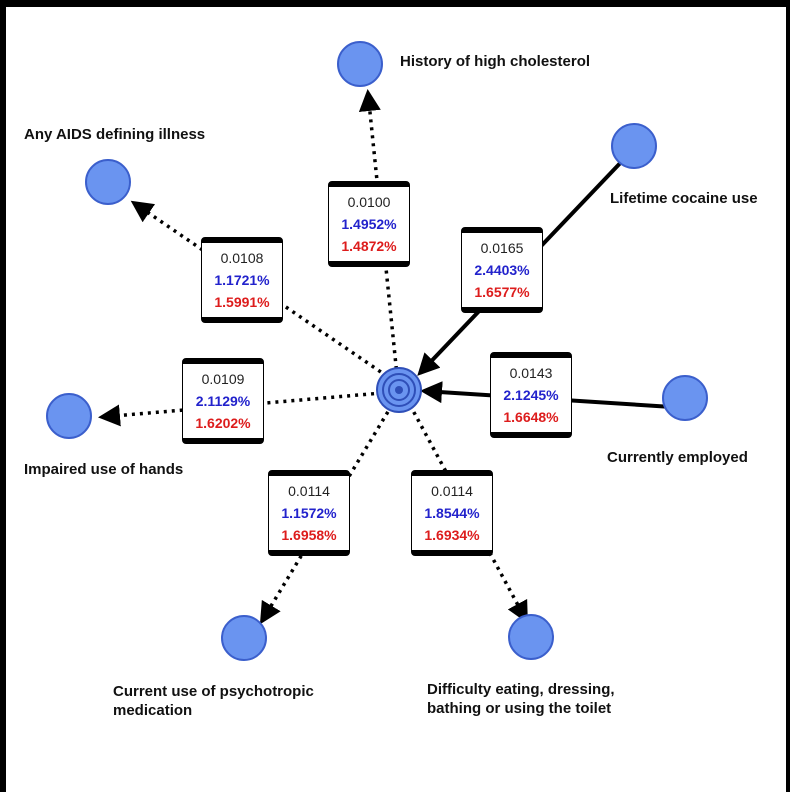 The height and width of the screenshot is (792, 790). I want to click on node-eating, so click(531, 637).